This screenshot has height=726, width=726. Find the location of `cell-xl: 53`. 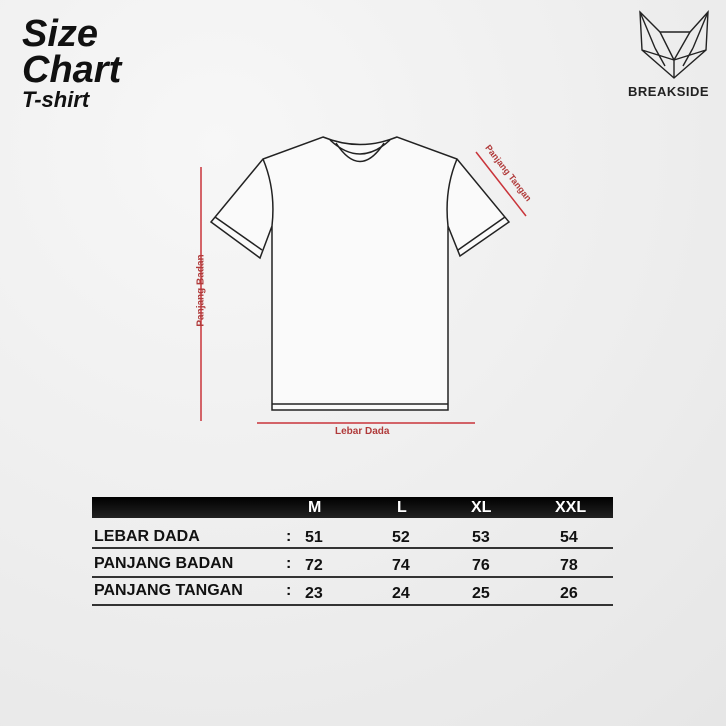

cell-xl: 53 is located at coordinates (481, 537).